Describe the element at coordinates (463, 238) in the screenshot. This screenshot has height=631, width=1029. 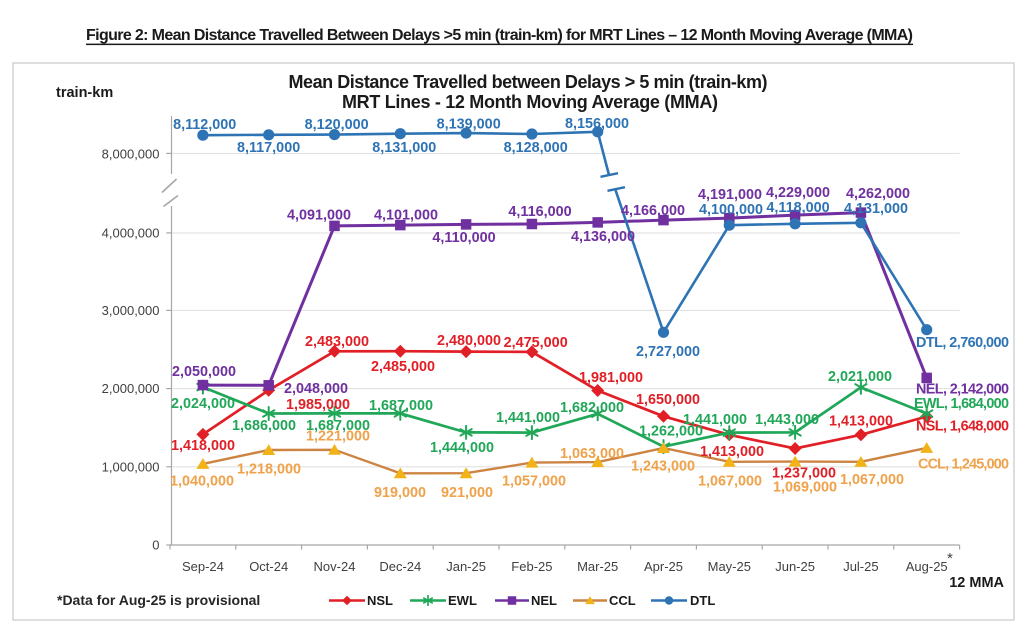
I see `svg-text: 4,110,000` at that location.